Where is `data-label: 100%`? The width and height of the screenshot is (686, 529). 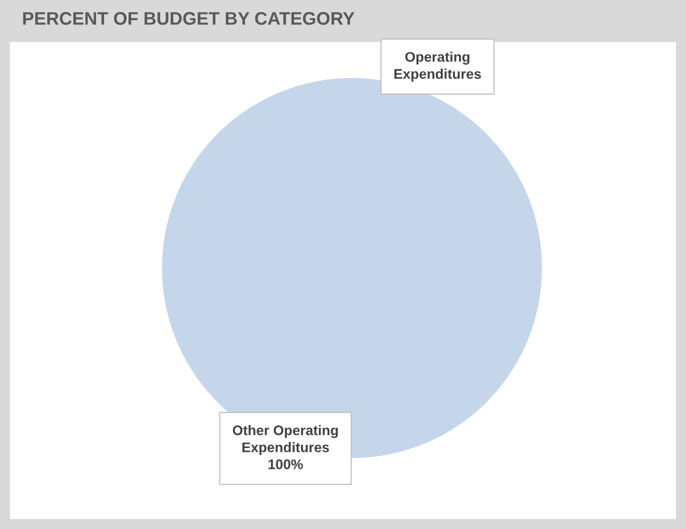 data-label: 100% is located at coordinates (285, 464).